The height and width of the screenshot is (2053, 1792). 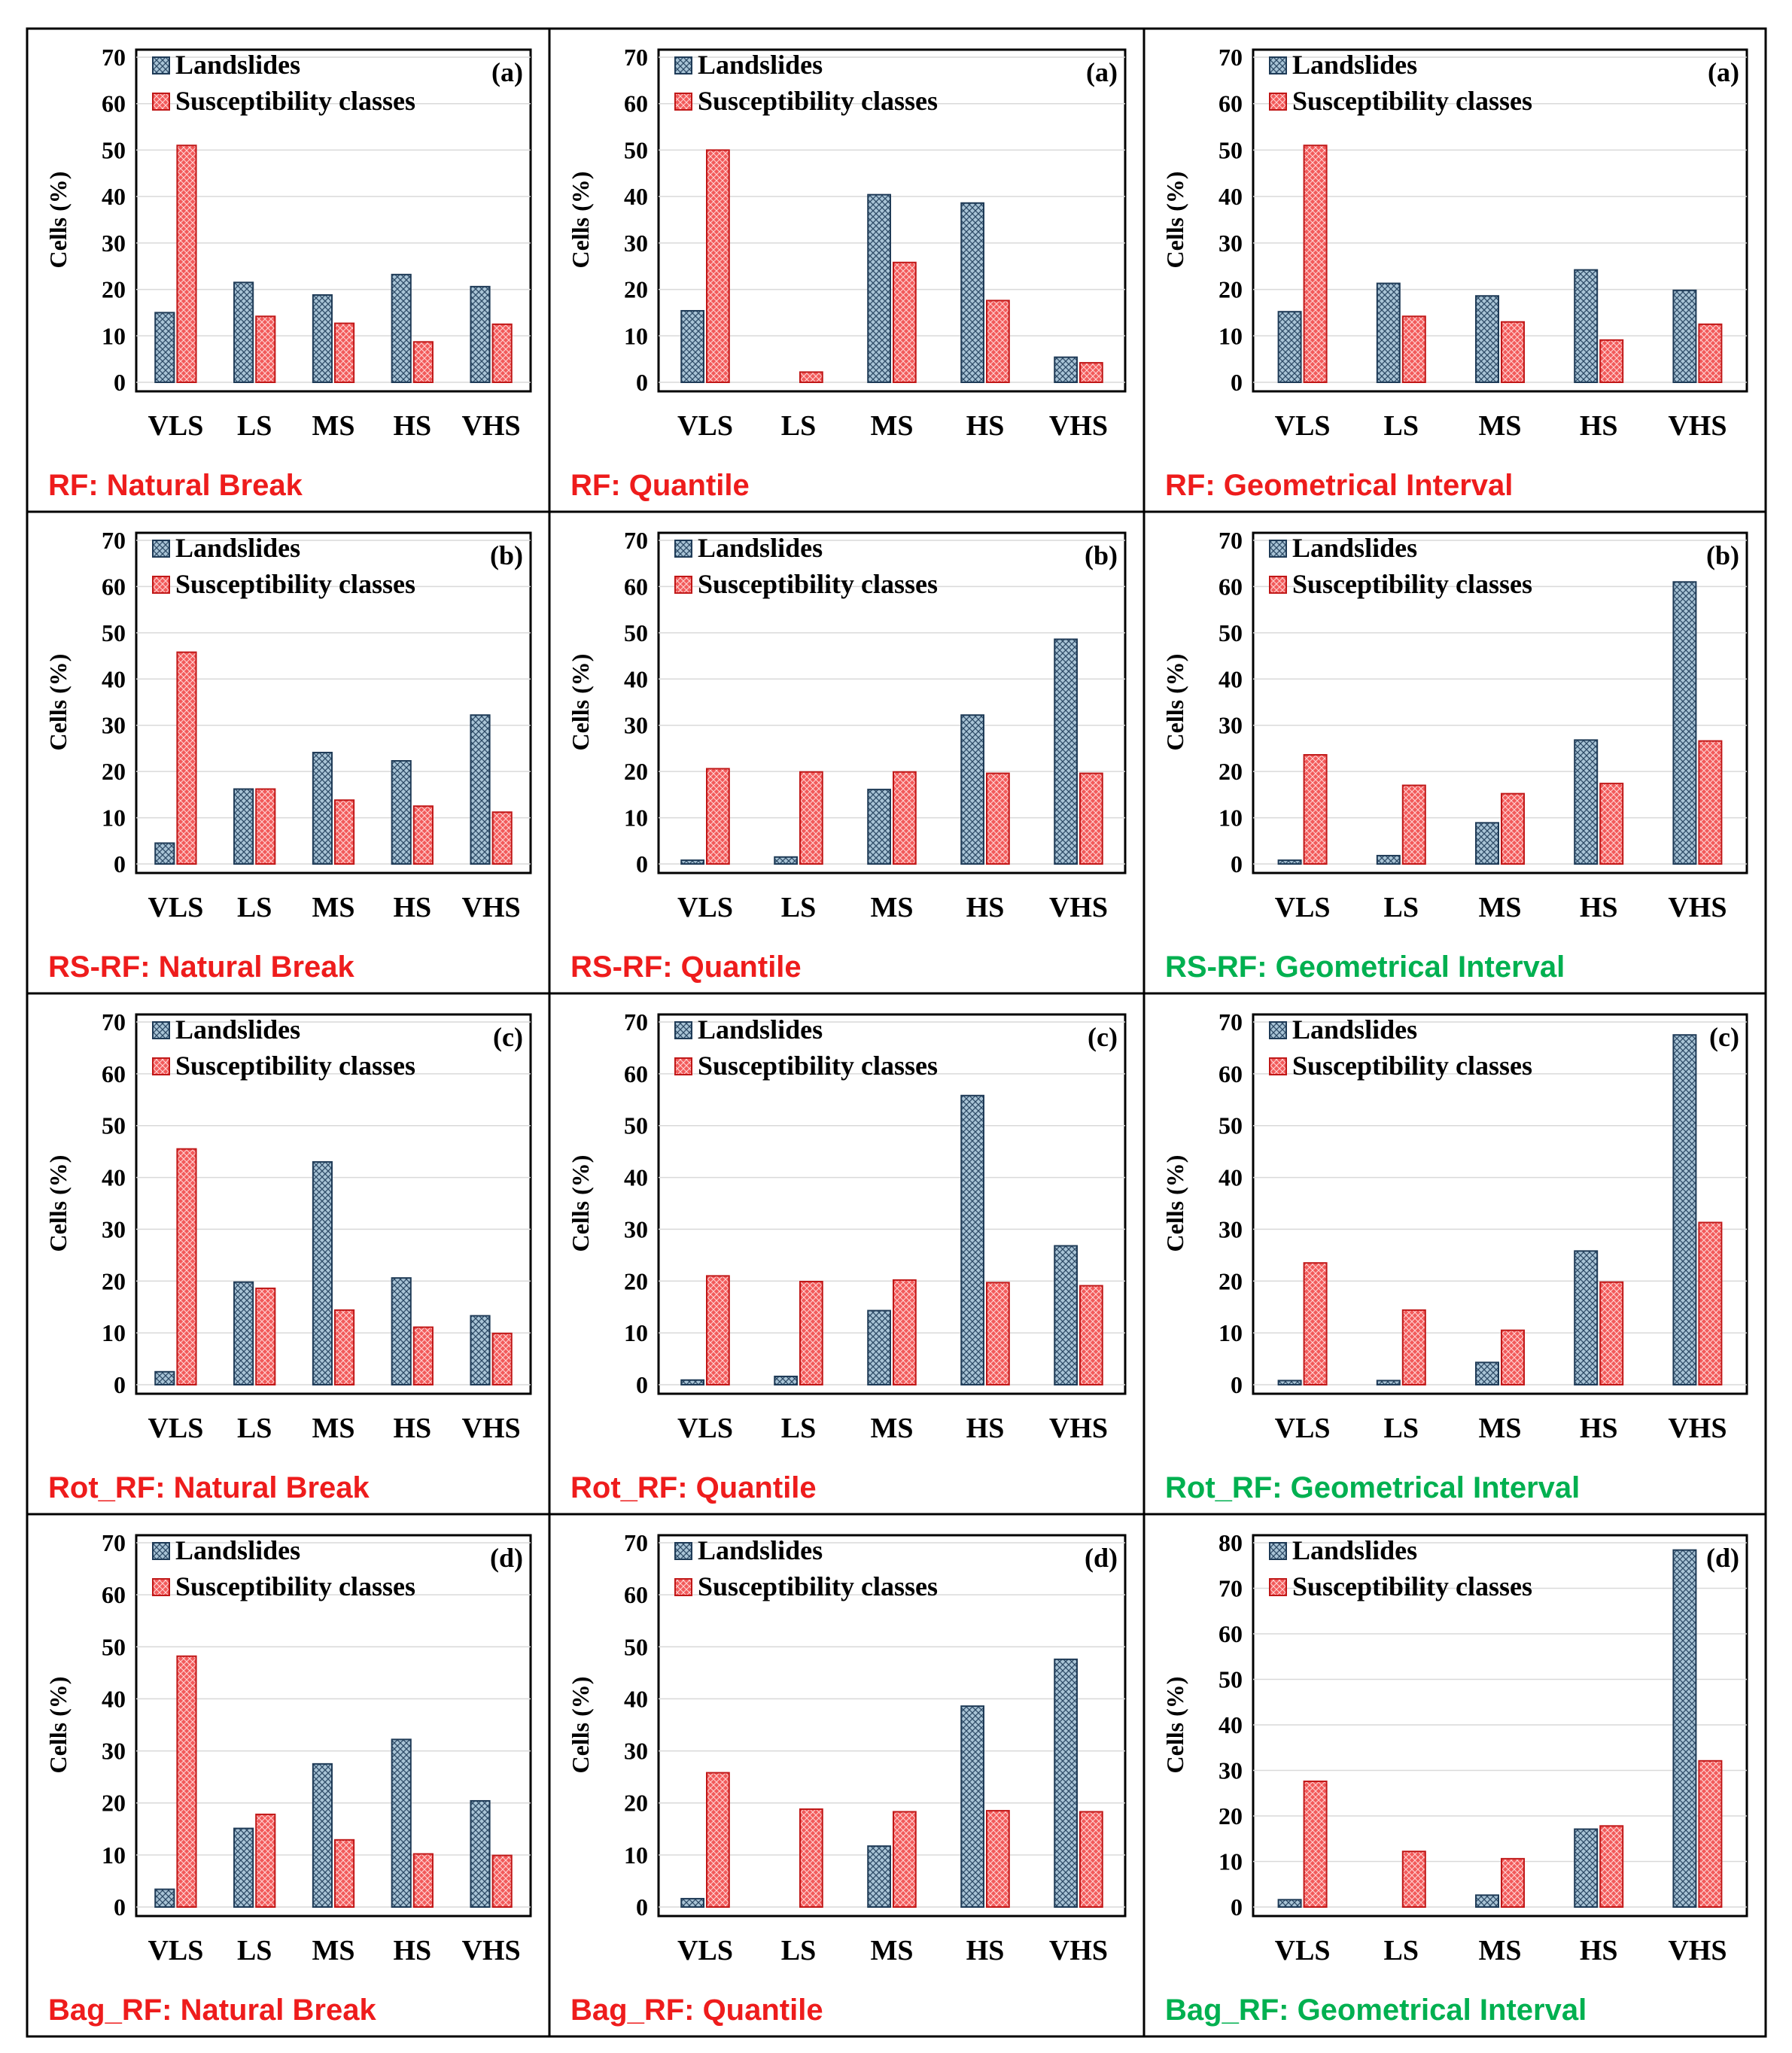 I want to click on chart-caption: RS-RF: Quantile, so click(x=686, y=967).